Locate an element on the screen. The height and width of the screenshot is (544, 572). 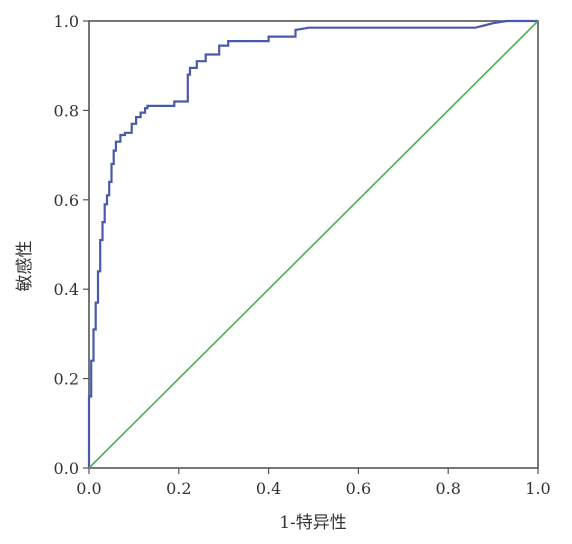
x-tick-label: 0.4 is located at coordinates (268, 488).